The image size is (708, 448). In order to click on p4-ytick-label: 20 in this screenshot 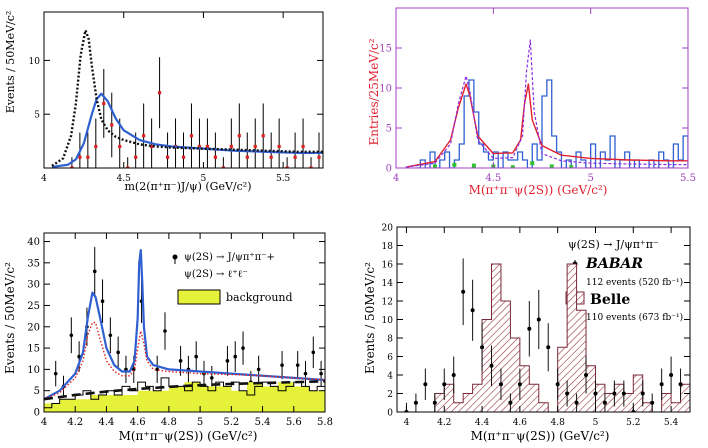, I will do `click(388, 229)`.